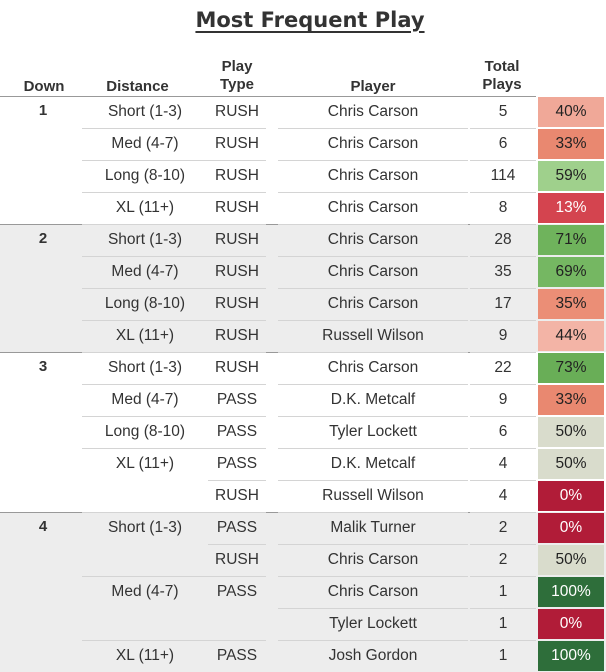 This screenshot has height=672, width=606. Describe the element at coordinates (503, 271) in the screenshot. I see `total-plays-cell: 35` at that location.